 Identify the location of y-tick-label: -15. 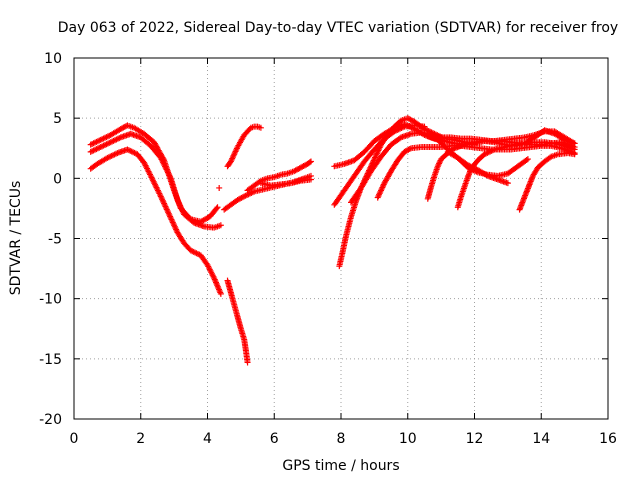
(50, 360).